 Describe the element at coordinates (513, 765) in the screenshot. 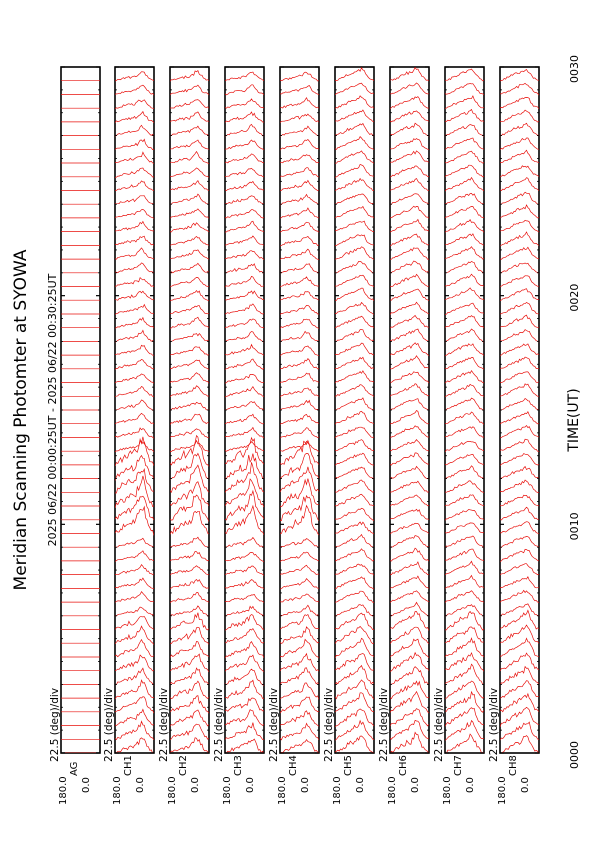

I see `channel-label: CH8` at that location.